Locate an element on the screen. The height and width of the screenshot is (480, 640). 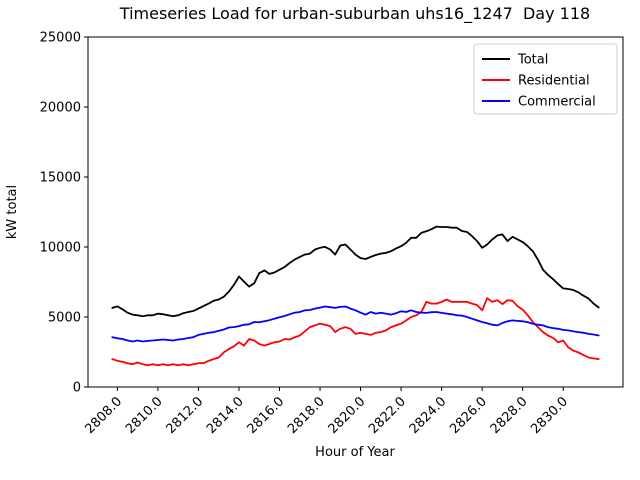
y-tick-label: 15000 is located at coordinates (60, 178).